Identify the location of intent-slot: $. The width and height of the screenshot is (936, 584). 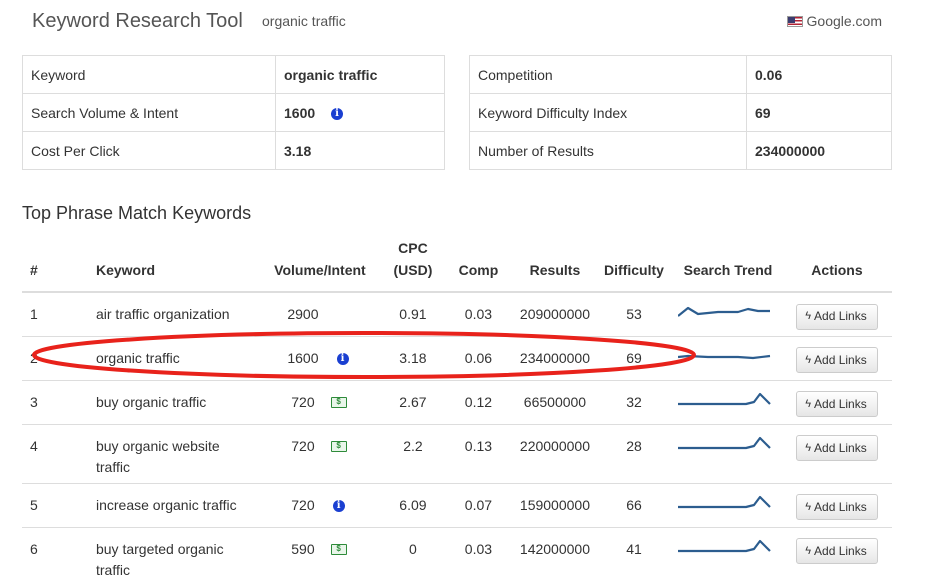
(339, 446).